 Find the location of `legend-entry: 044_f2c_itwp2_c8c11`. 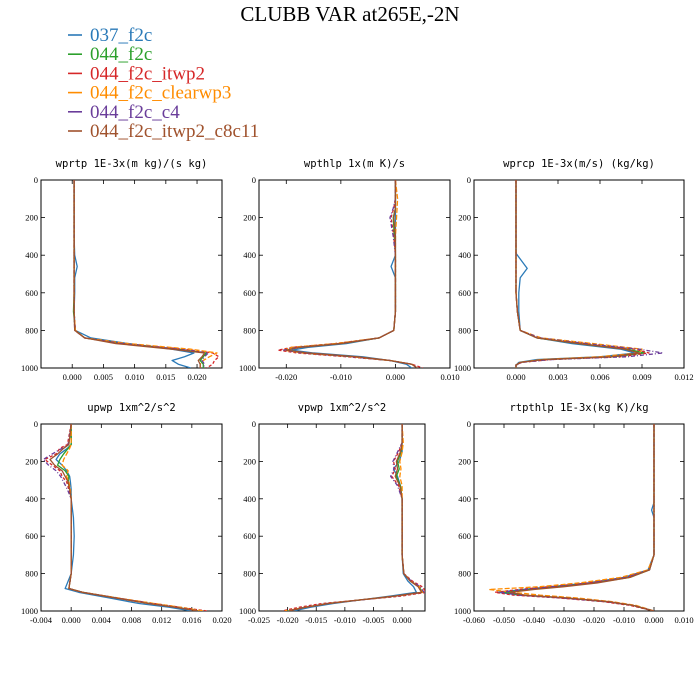

legend-entry: 044_f2c_itwp2_c8c11 is located at coordinates (163, 131).